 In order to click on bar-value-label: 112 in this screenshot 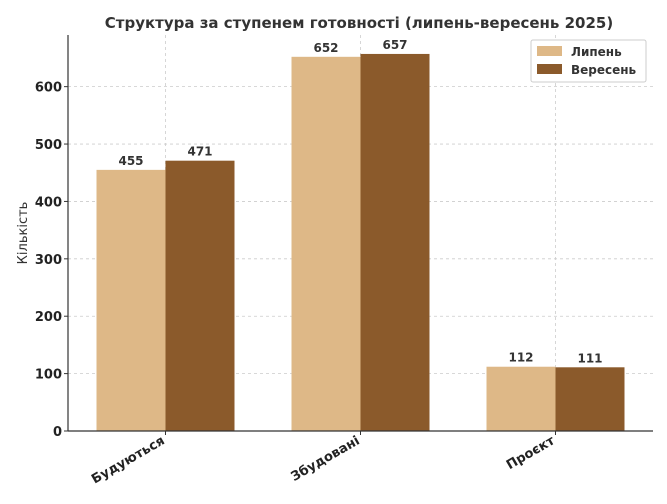, I will do `click(520, 358)`.